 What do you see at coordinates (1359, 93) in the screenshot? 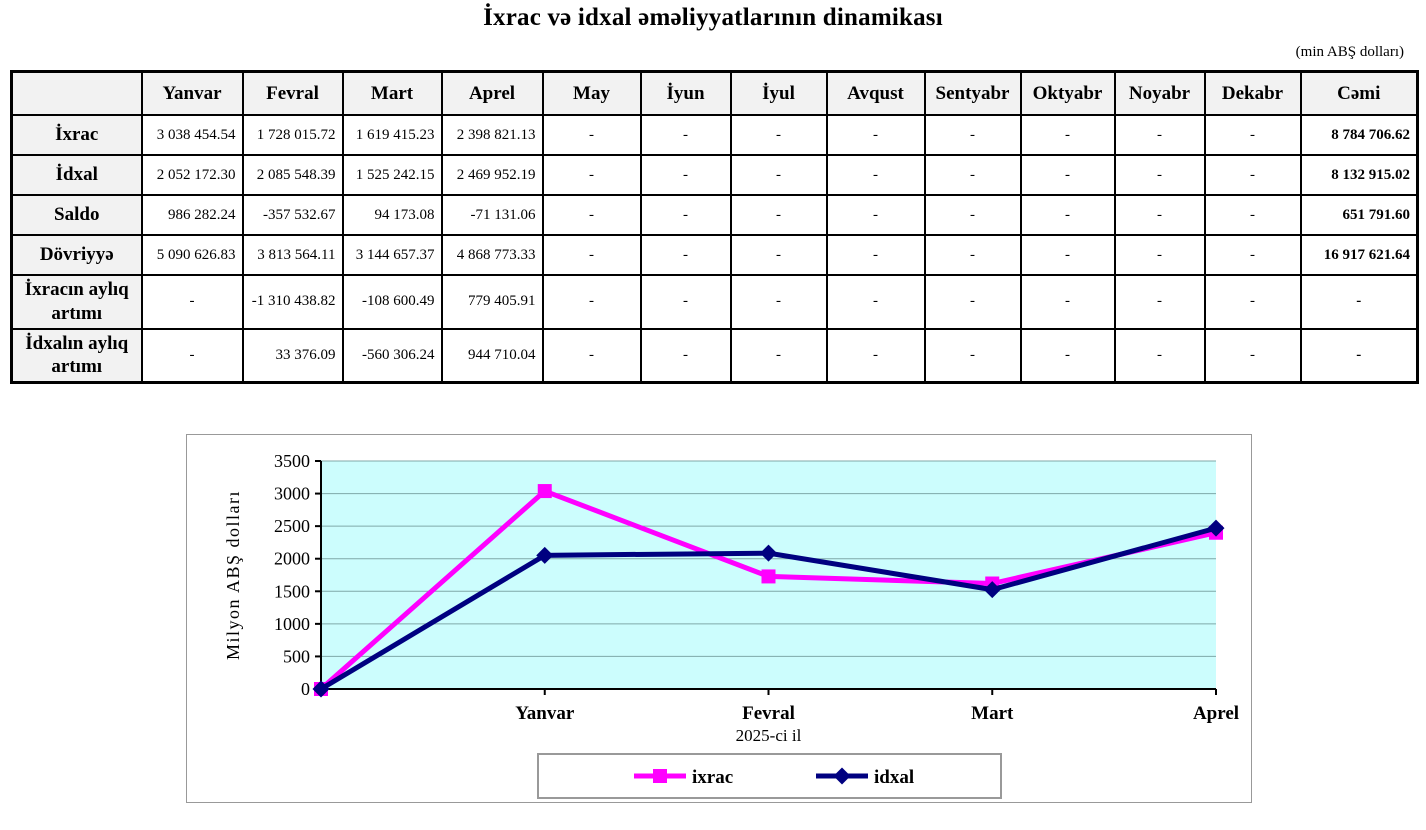
I see `column-header: Cəmi` at bounding box center [1359, 93].